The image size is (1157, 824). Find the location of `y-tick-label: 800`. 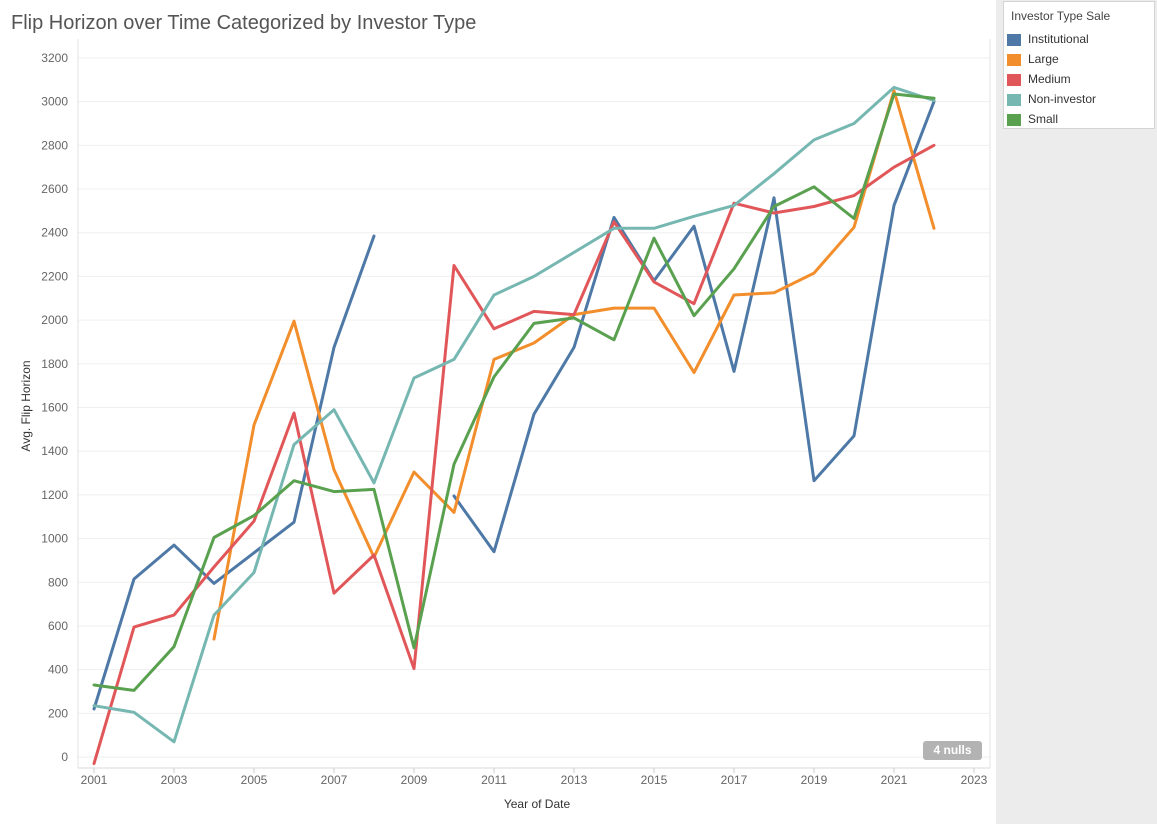

y-tick-label: 800 is located at coordinates (58, 582).